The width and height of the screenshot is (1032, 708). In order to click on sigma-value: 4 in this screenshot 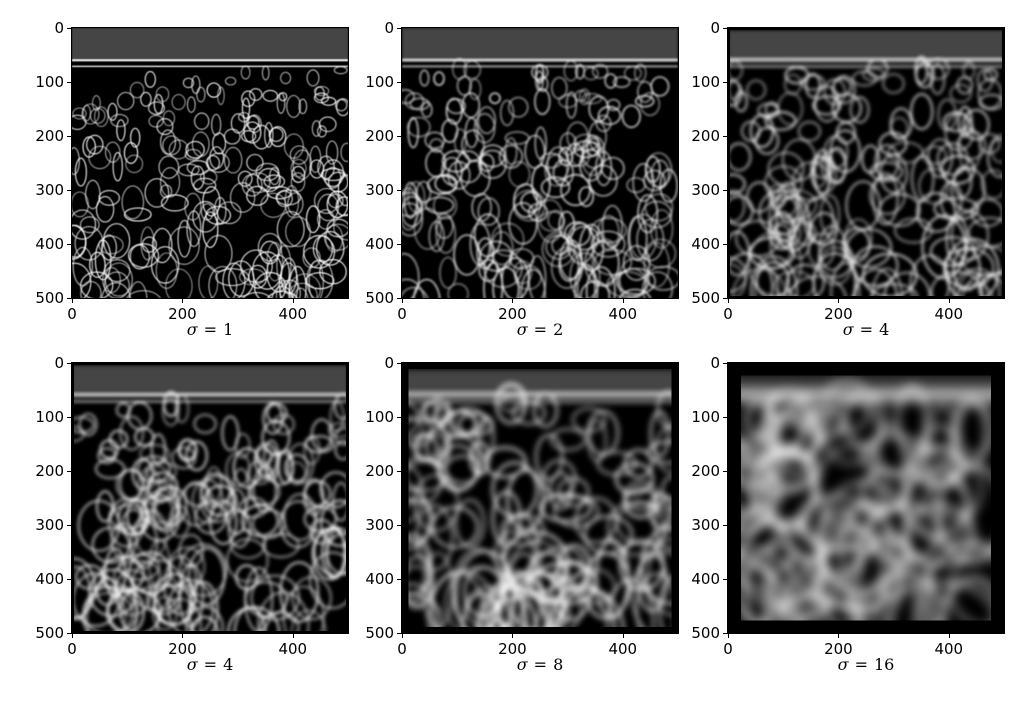, I will do `click(228, 664)`.